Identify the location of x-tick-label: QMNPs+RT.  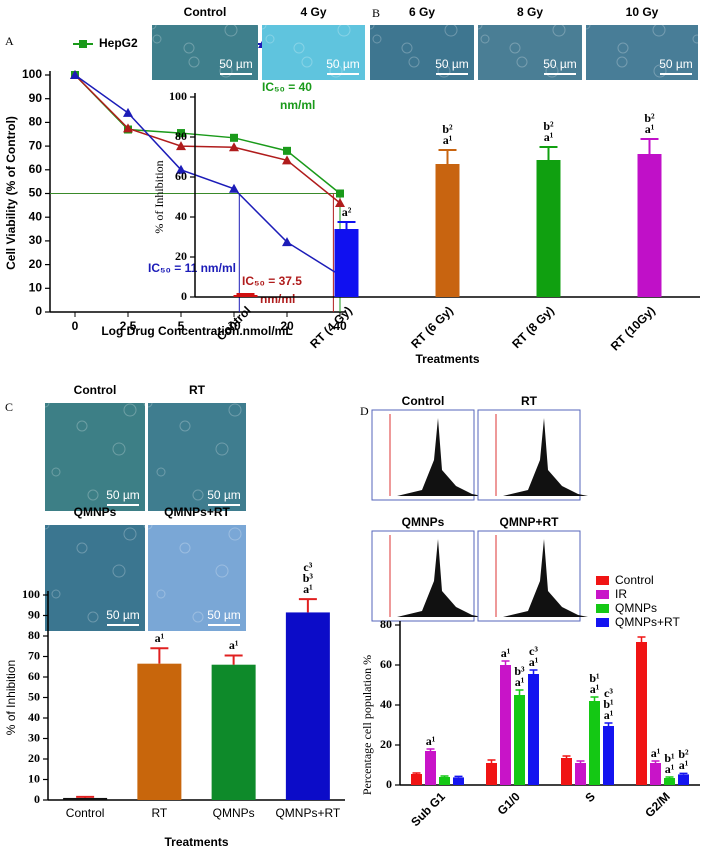
(307, 813).